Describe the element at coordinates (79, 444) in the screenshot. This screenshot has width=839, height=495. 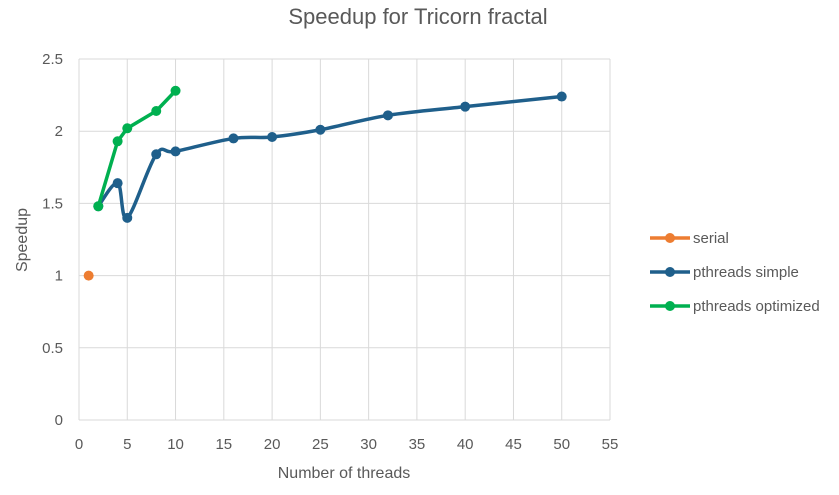
I see `x-tick-label: 0` at that location.